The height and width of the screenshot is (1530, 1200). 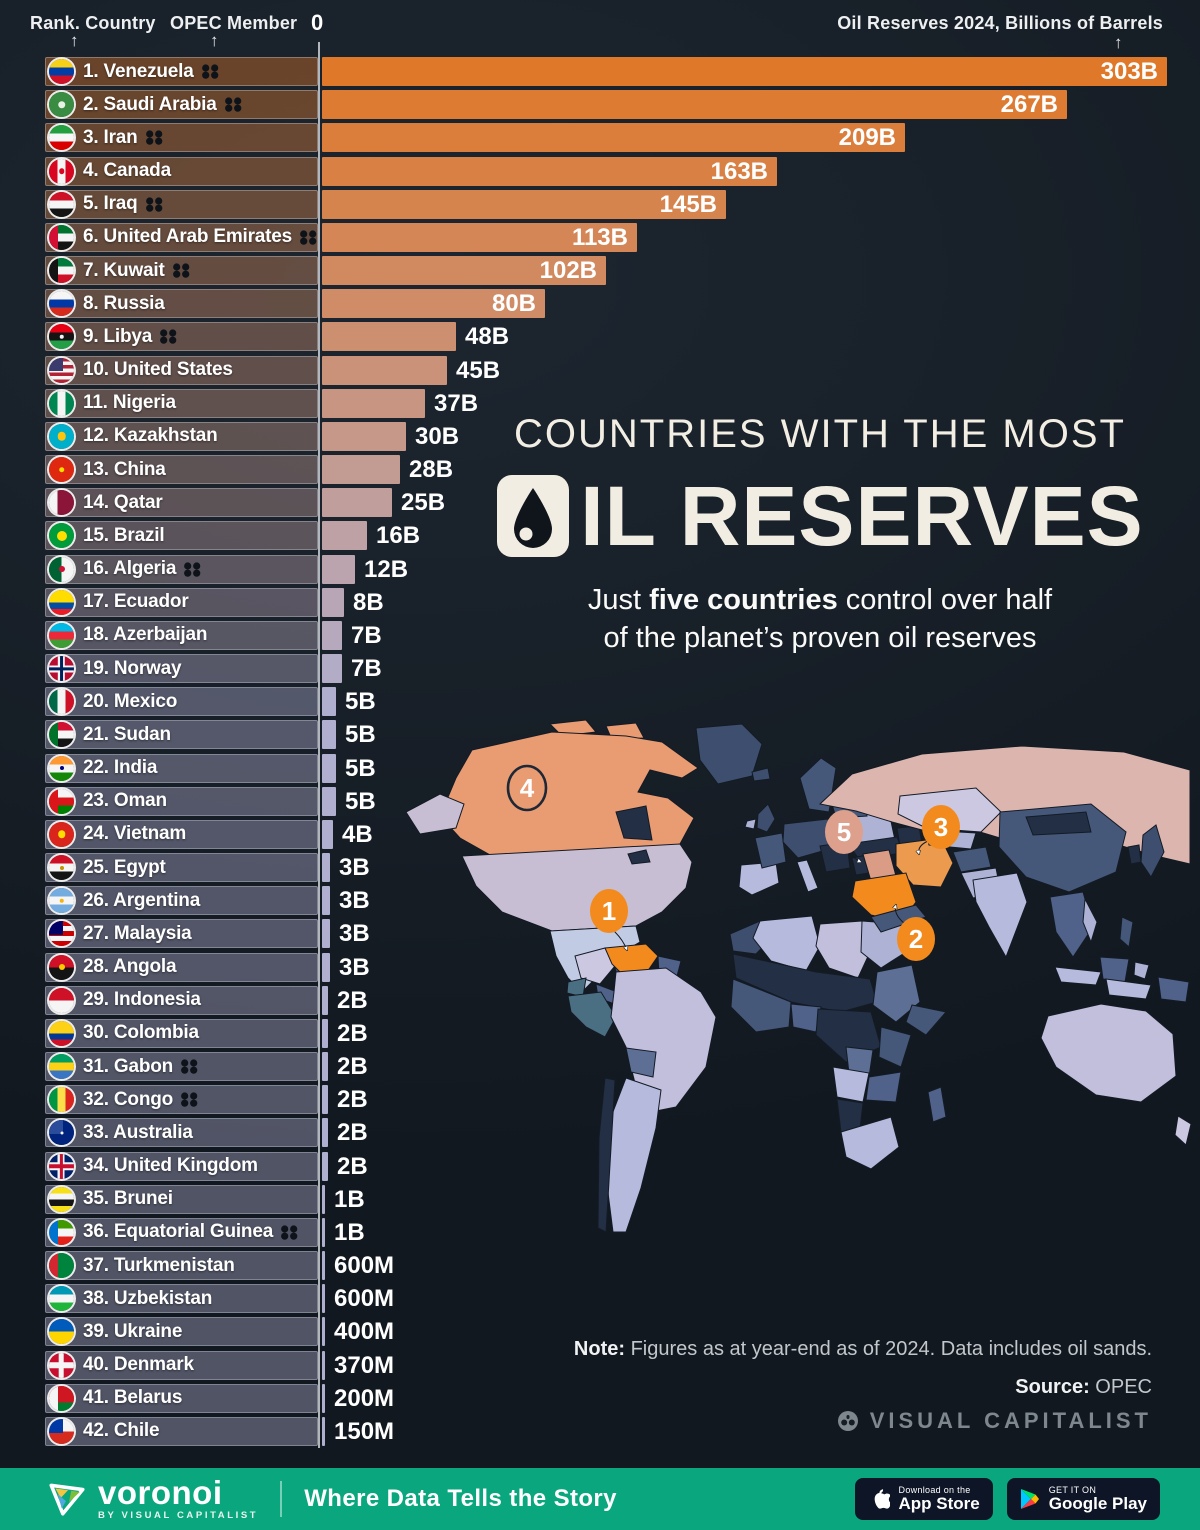 What do you see at coordinates (130, 568) in the screenshot?
I see `country-rank-label: 16. Algeria` at bounding box center [130, 568].